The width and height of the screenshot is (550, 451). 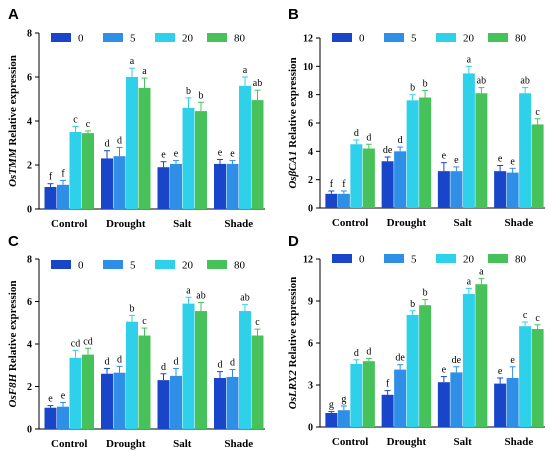 What do you see at coordinates (126, 224) in the screenshot?
I see `x-tick-label: Drought` at bounding box center [126, 224].